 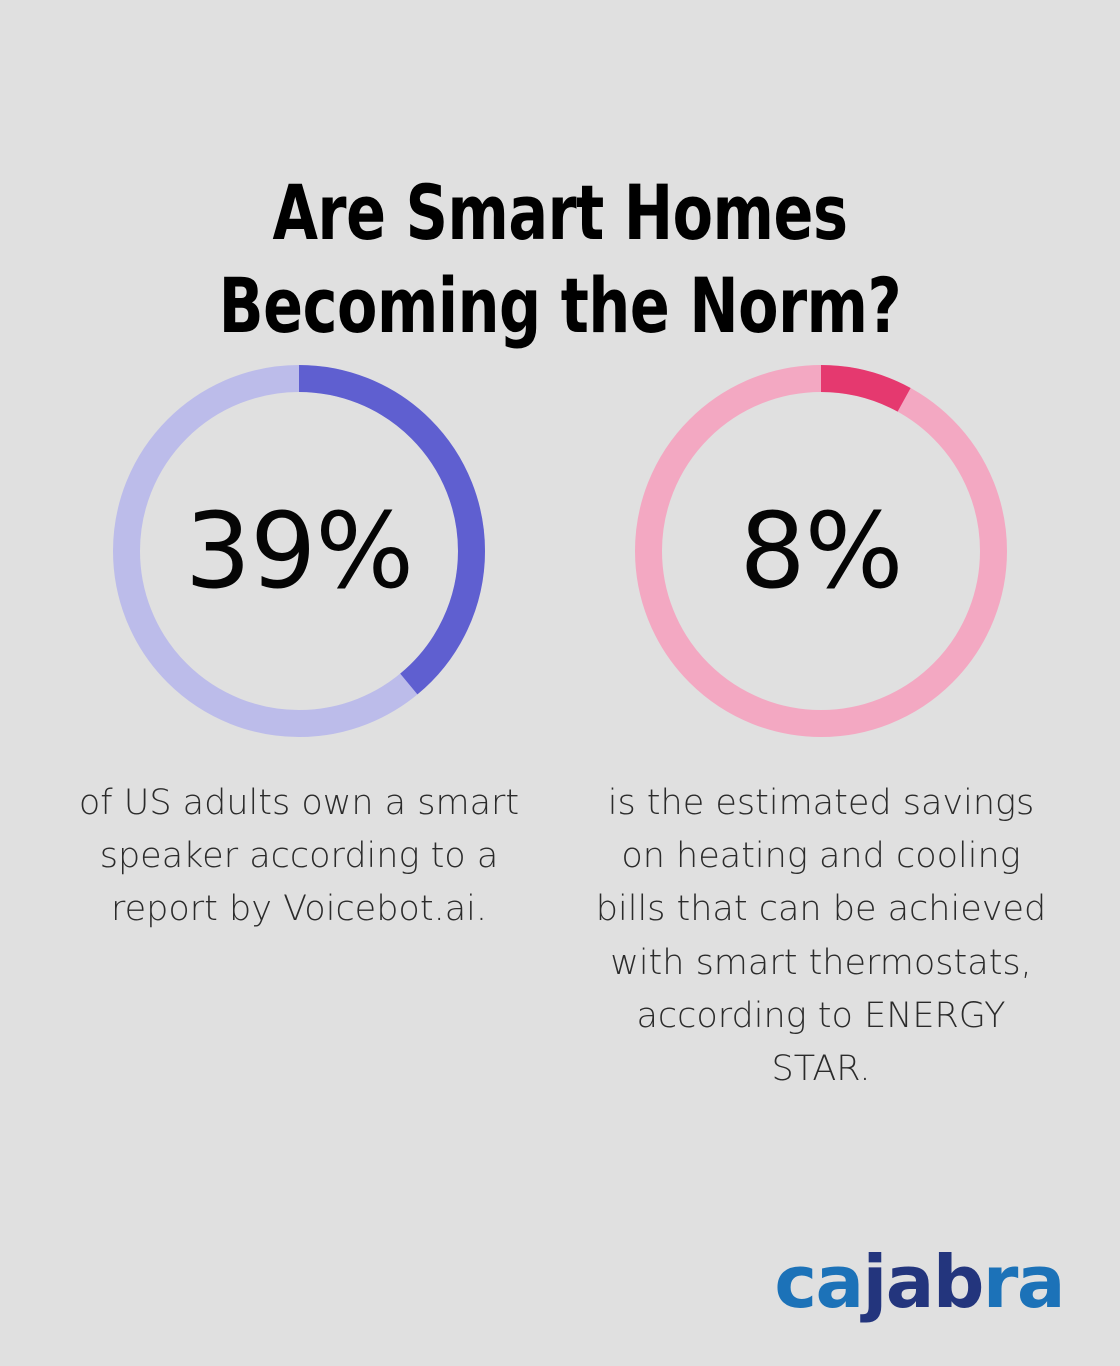 I want to click on logo-segment-1: ca, so click(x=819, y=1282).